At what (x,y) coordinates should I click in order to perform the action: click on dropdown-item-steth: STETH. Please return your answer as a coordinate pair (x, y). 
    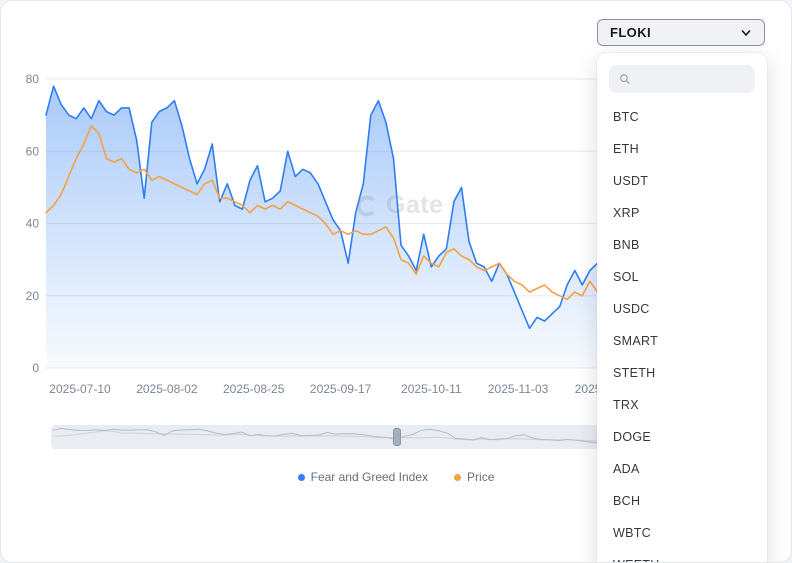
    Looking at the image, I should click on (634, 373).